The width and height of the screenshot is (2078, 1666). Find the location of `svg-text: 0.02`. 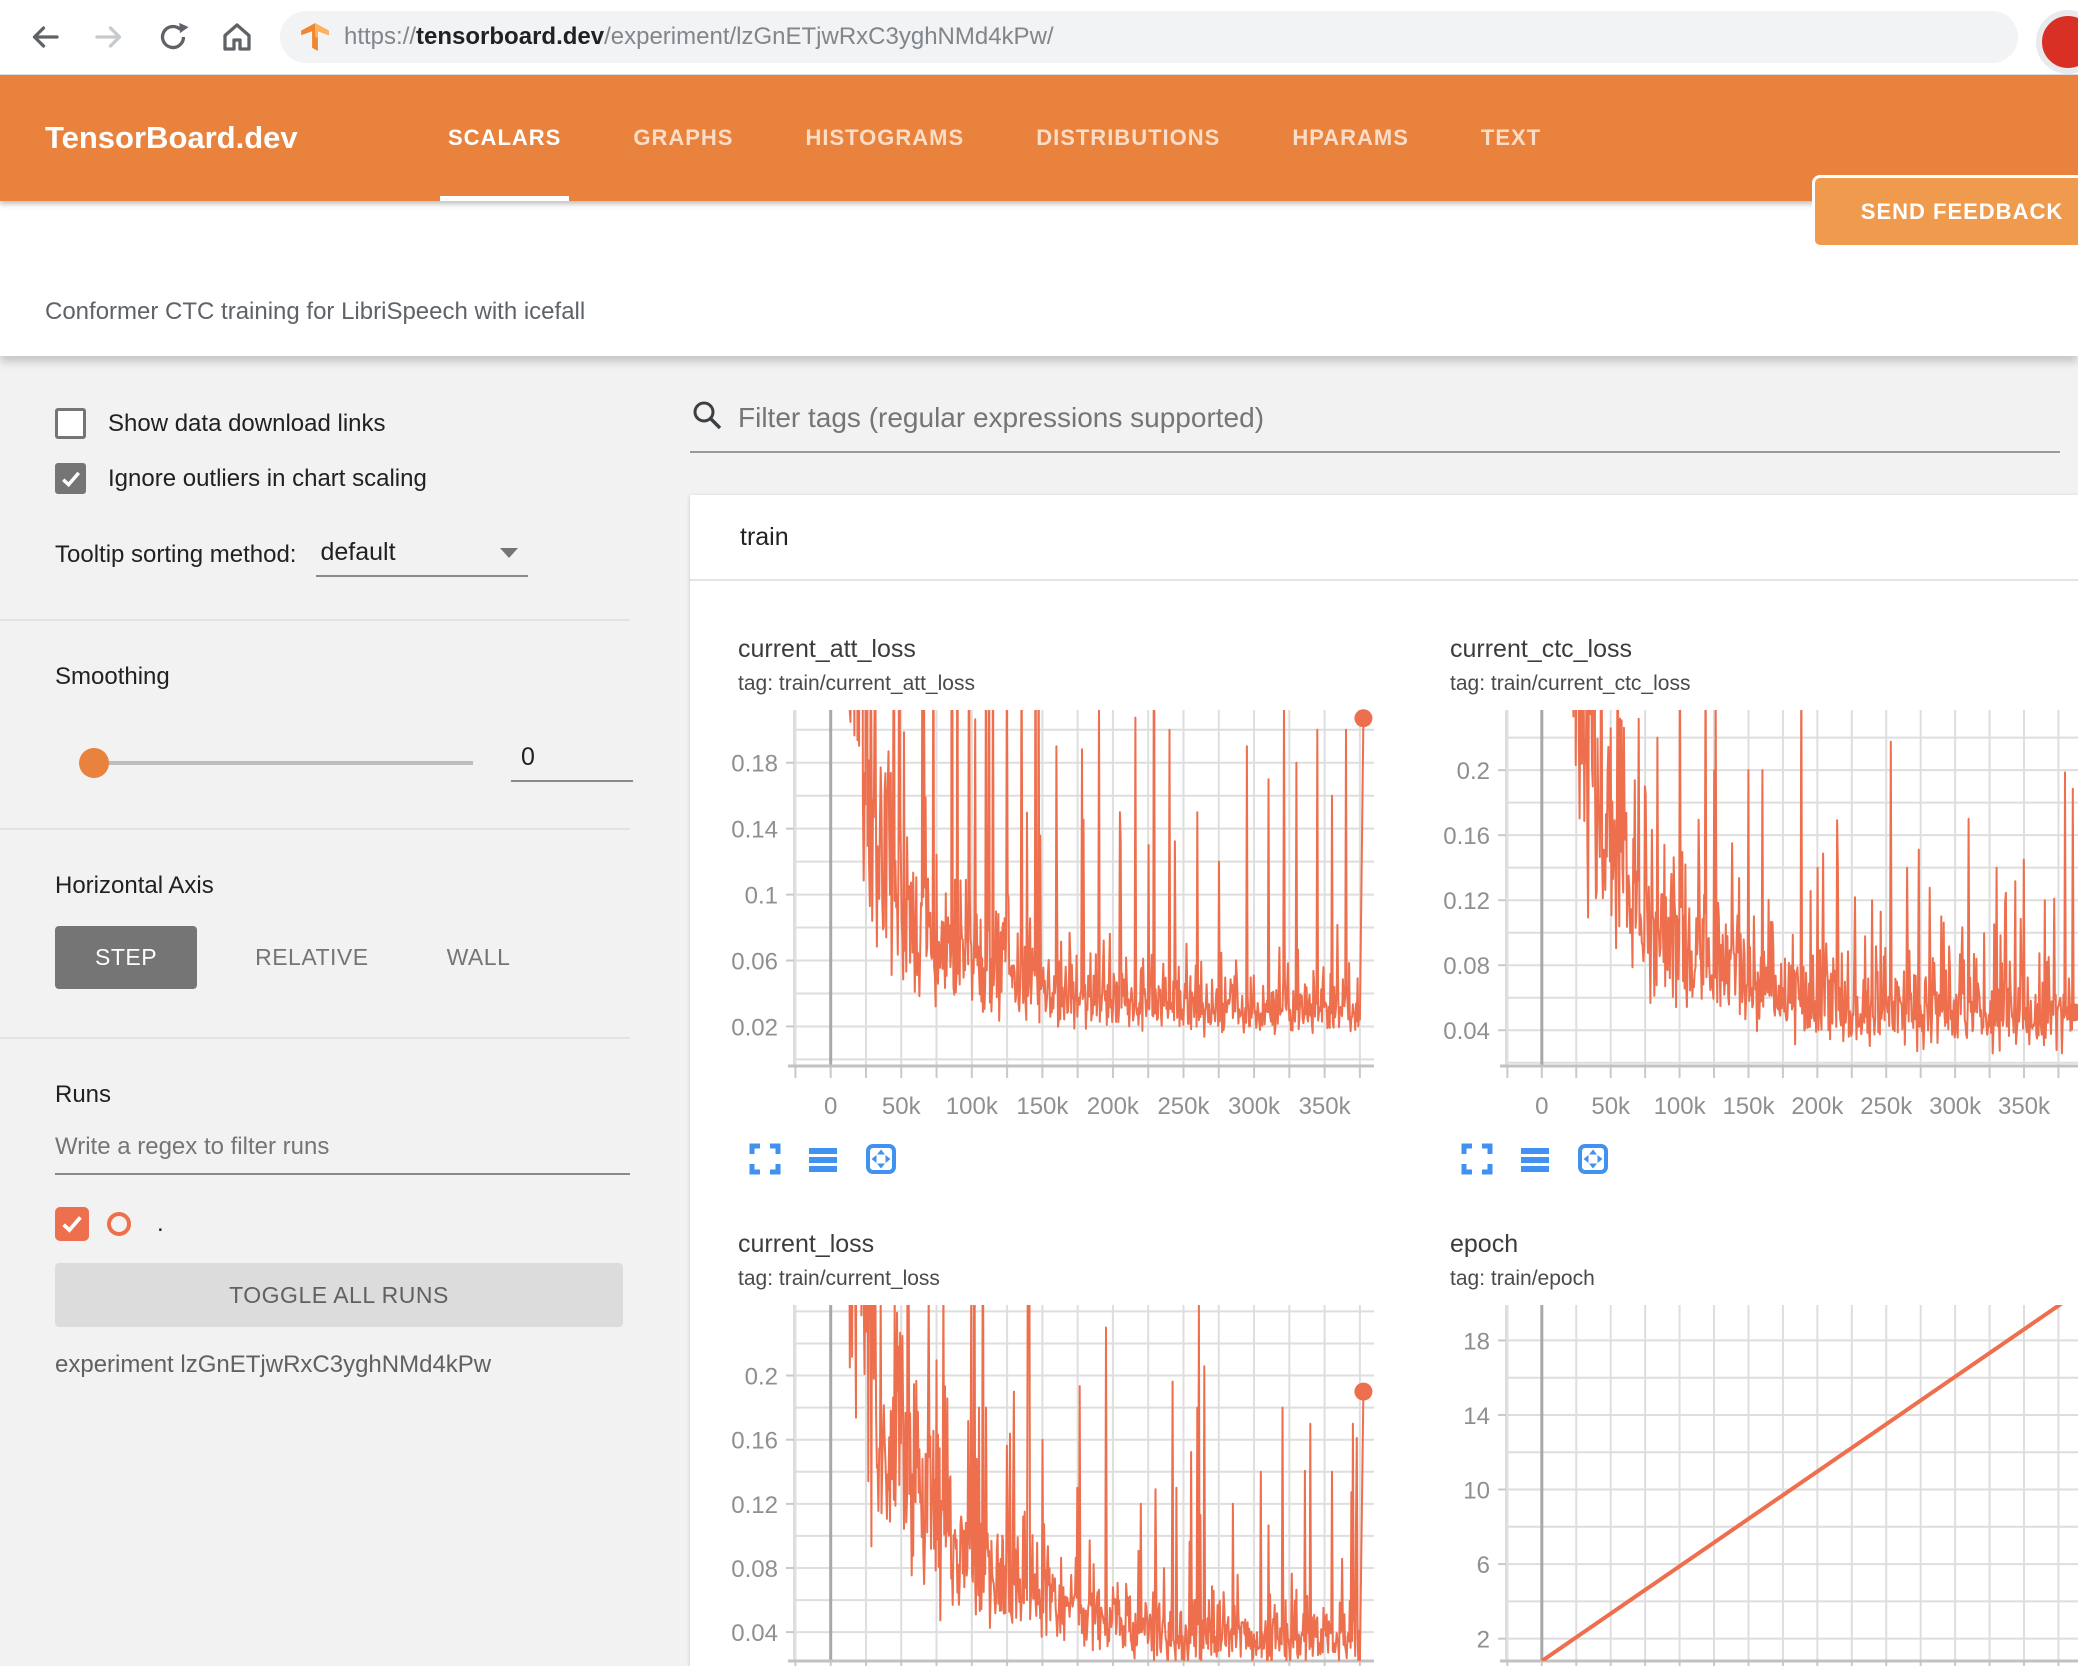

svg-text: 0.02 is located at coordinates (754, 1027).